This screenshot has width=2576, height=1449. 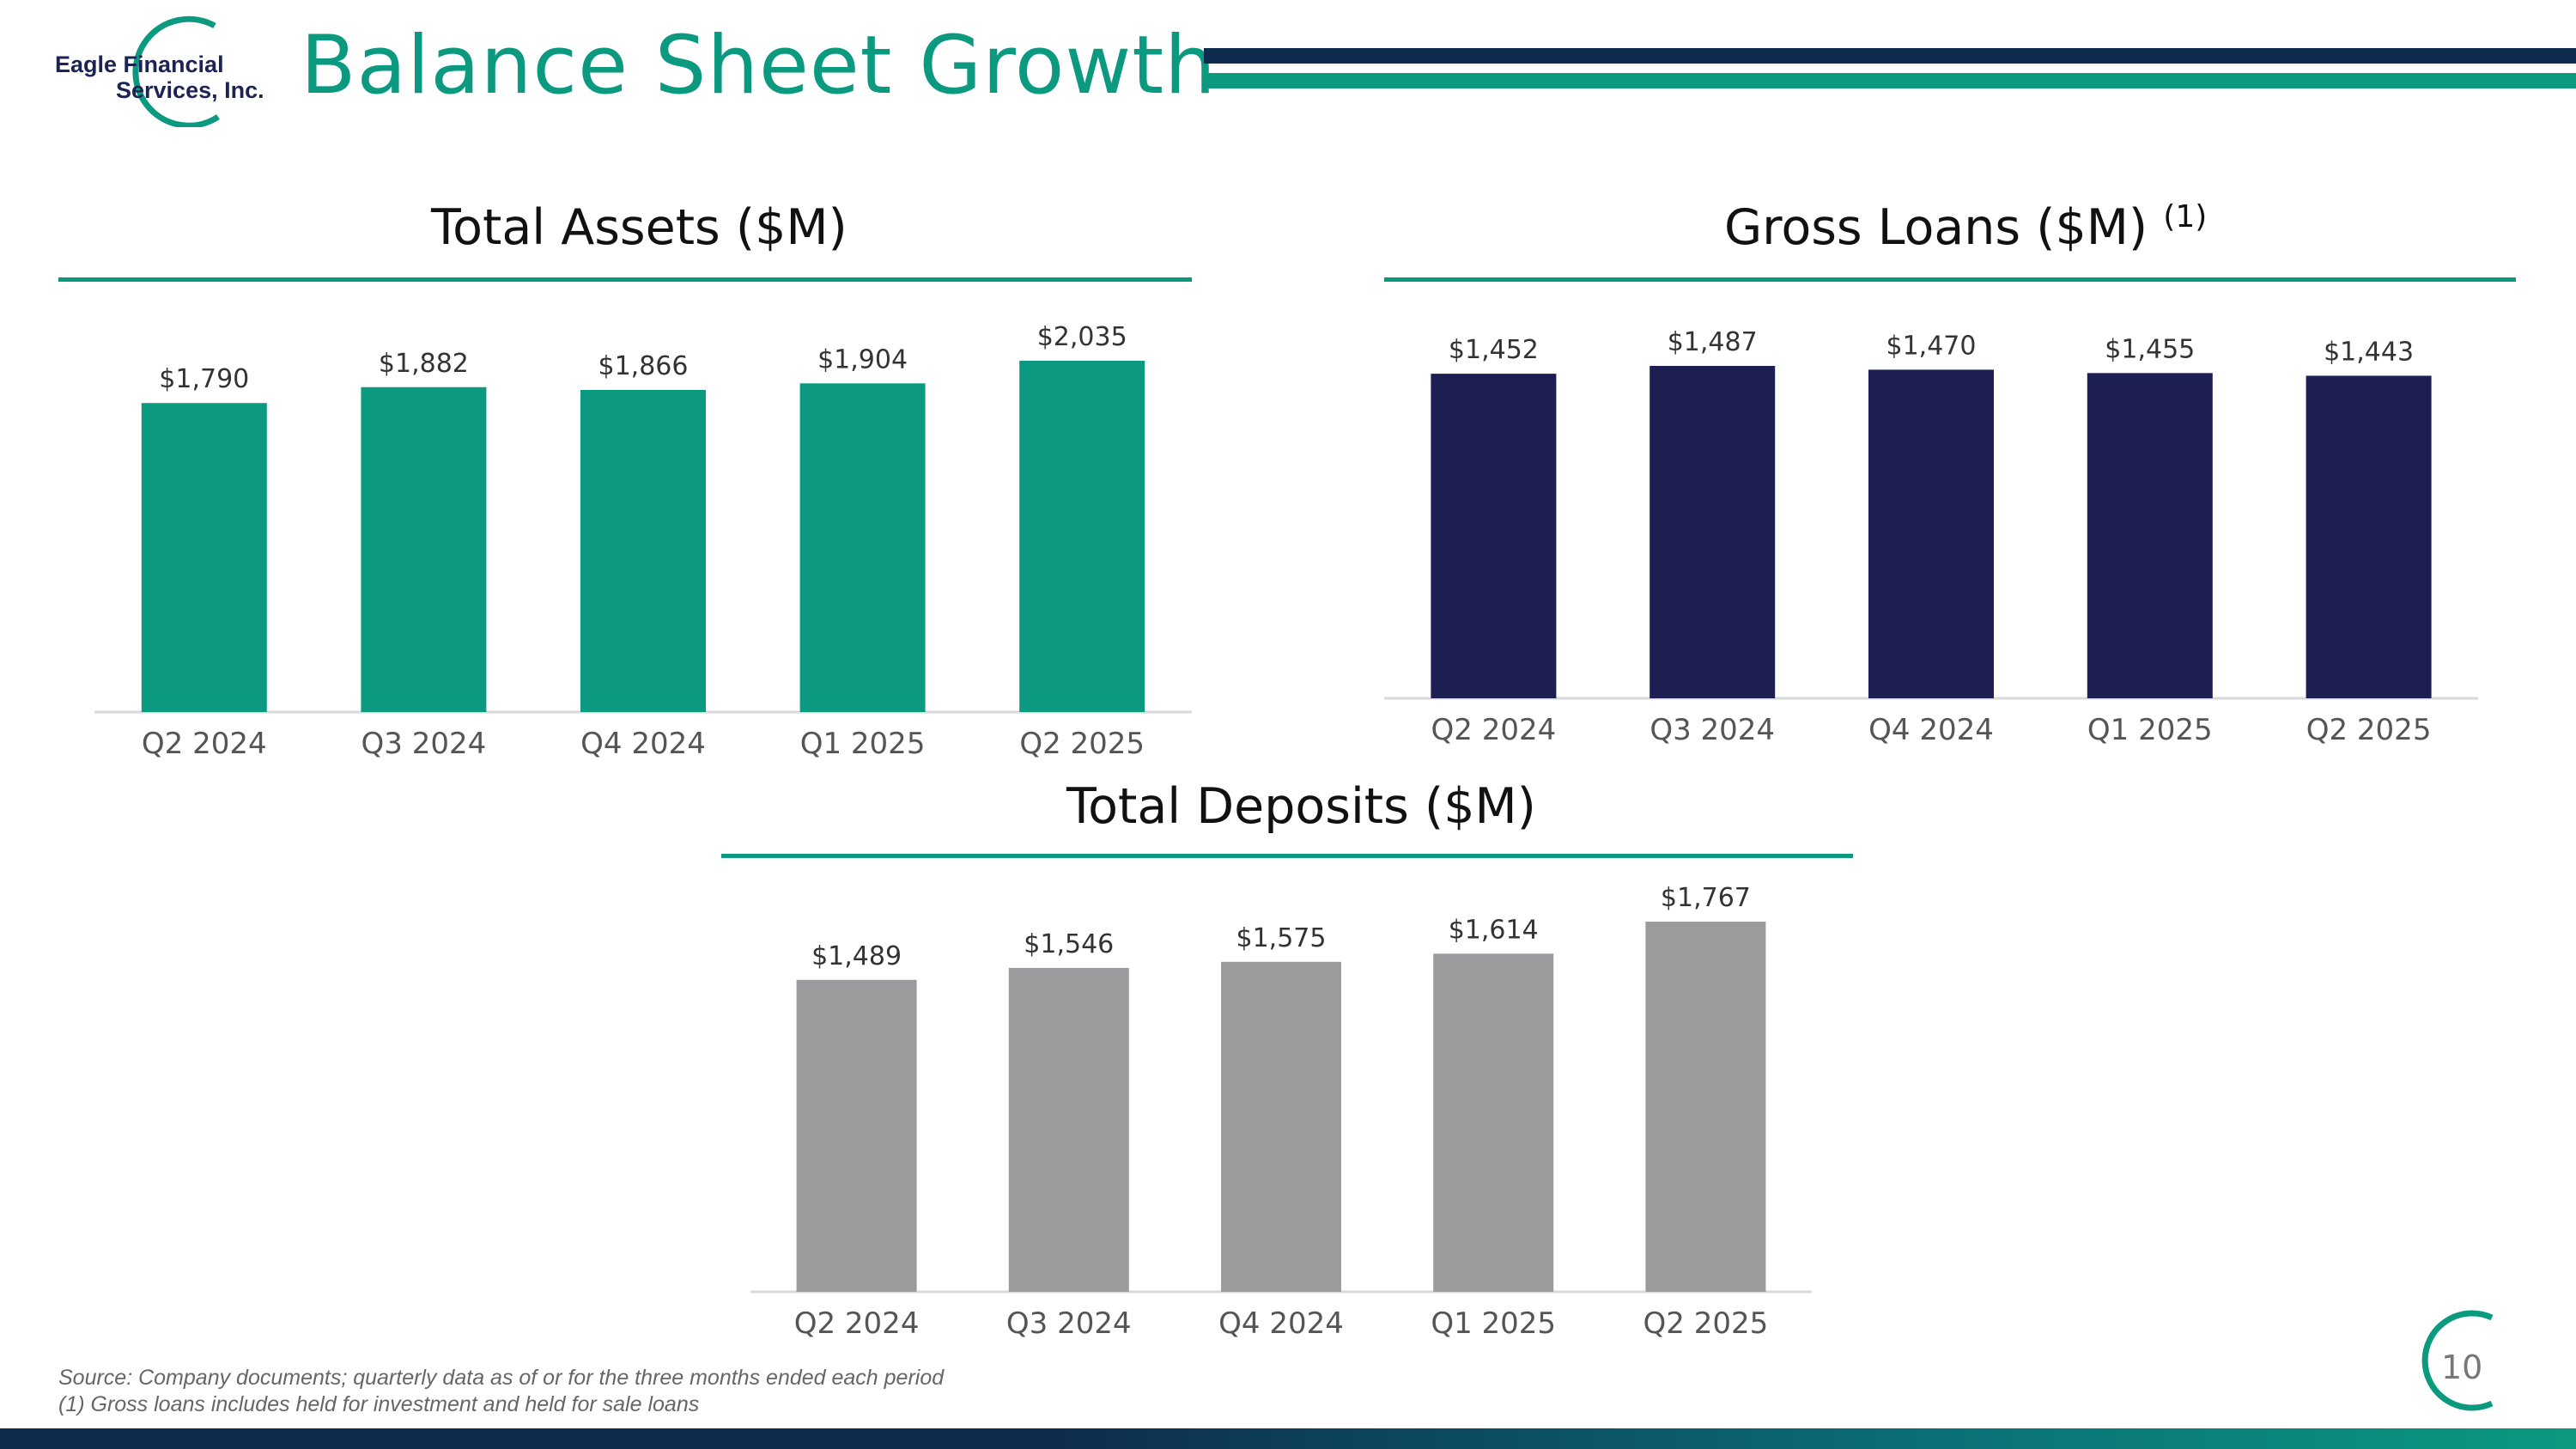 What do you see at coordinates (2369, 352) in the screenshot?
I see `loans-data-label-5: $1,443` at bounding box center [2369, 352].